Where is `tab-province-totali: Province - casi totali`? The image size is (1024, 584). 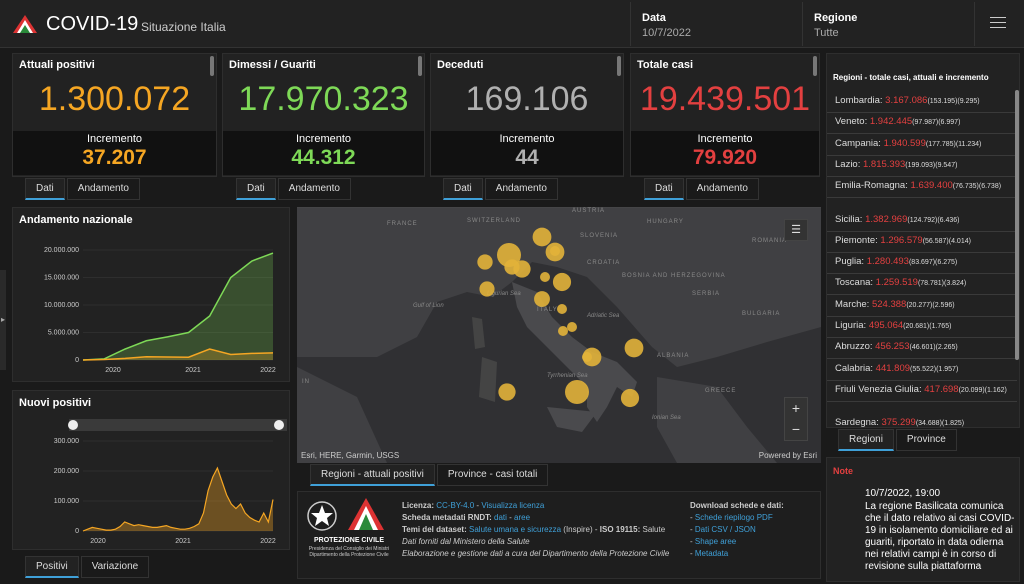
tab-province-totali: Province - casi totali is located at coordinates (492, 475).